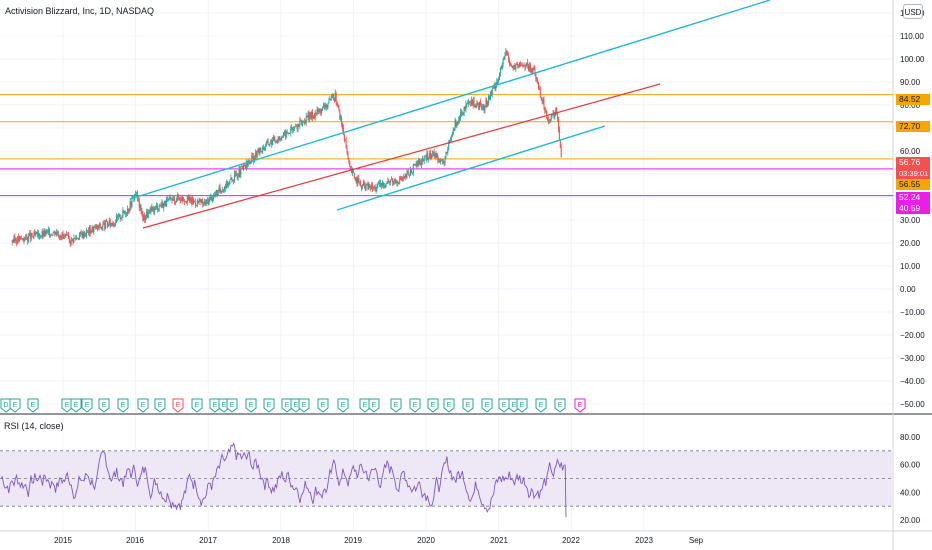  I want to click on price-level-tag: 56.55, so click(913, 184).